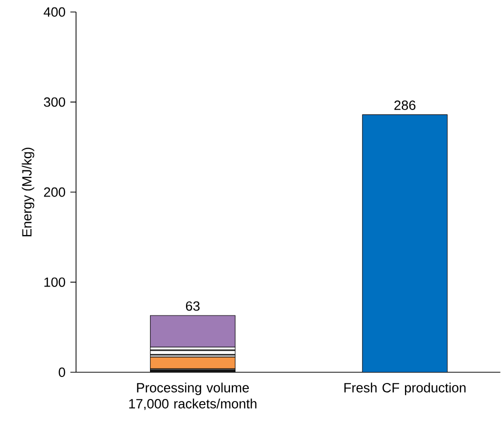 This screenshot has width=503, height=436. I want to click on y-tick-label: 400, so click(55, 12).